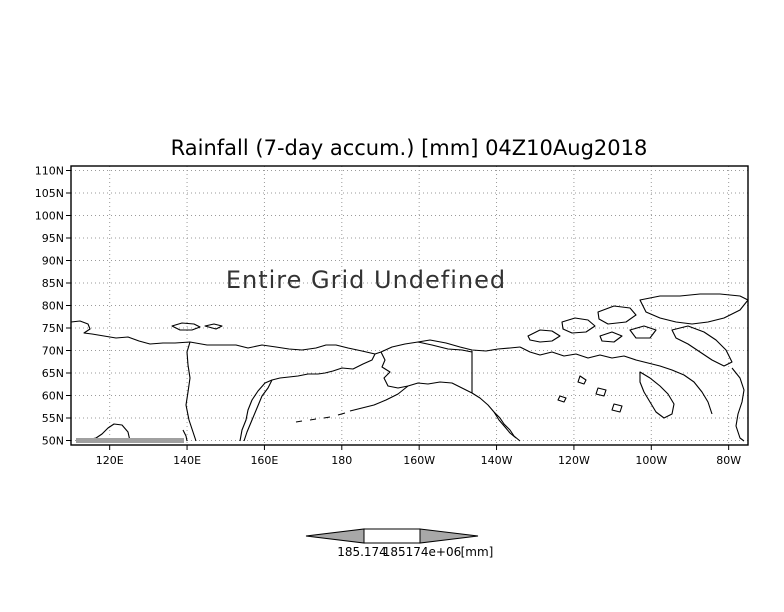 This screenshot has width=784, height=612. I want to click on coastline-new-siberian-islands, so click(186, 326).